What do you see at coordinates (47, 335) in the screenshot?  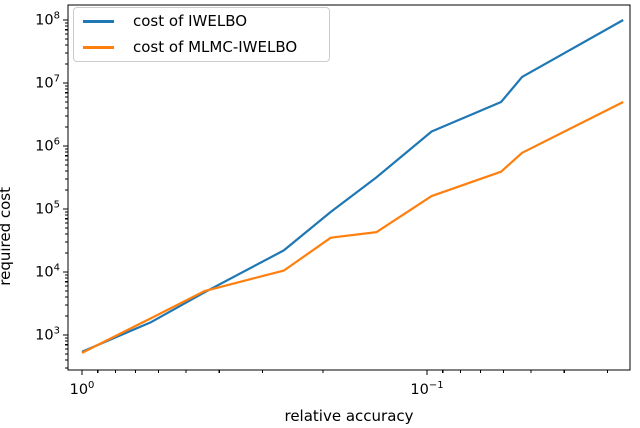 I see `y-tick-label: 103` at bounding box center [47, 335].